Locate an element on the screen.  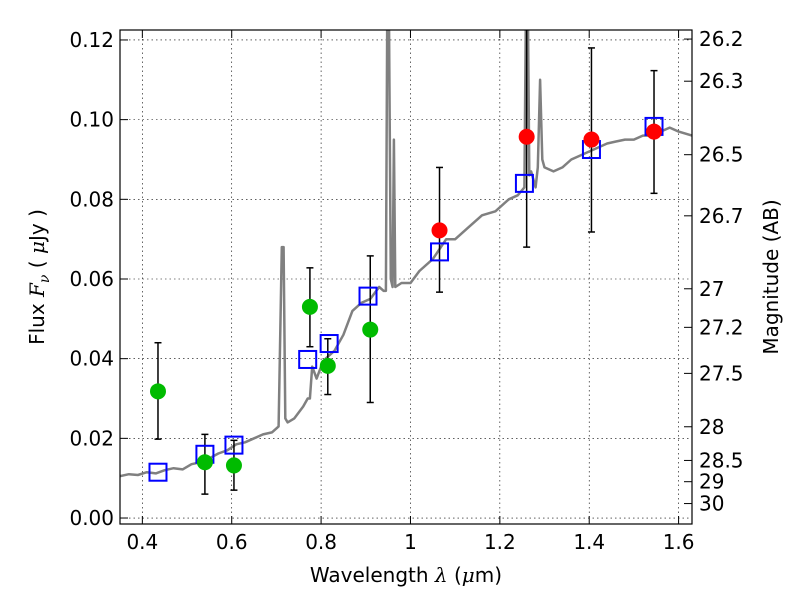
x-tick-label: 0.4 is located at coordinates (142, 542).